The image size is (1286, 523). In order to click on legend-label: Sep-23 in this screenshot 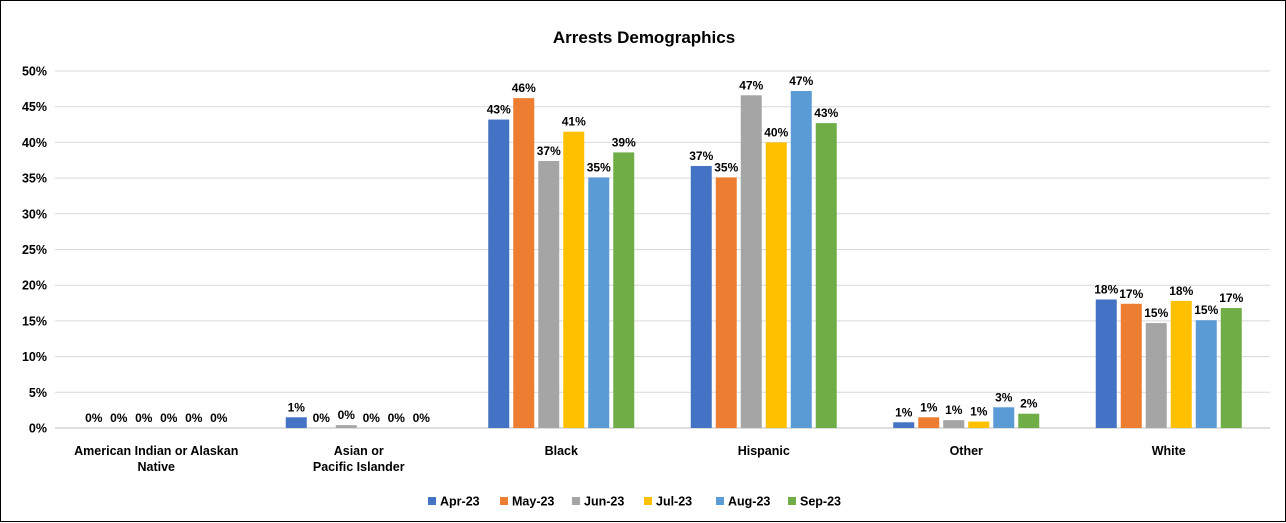, I will do `click(820, 502)`.